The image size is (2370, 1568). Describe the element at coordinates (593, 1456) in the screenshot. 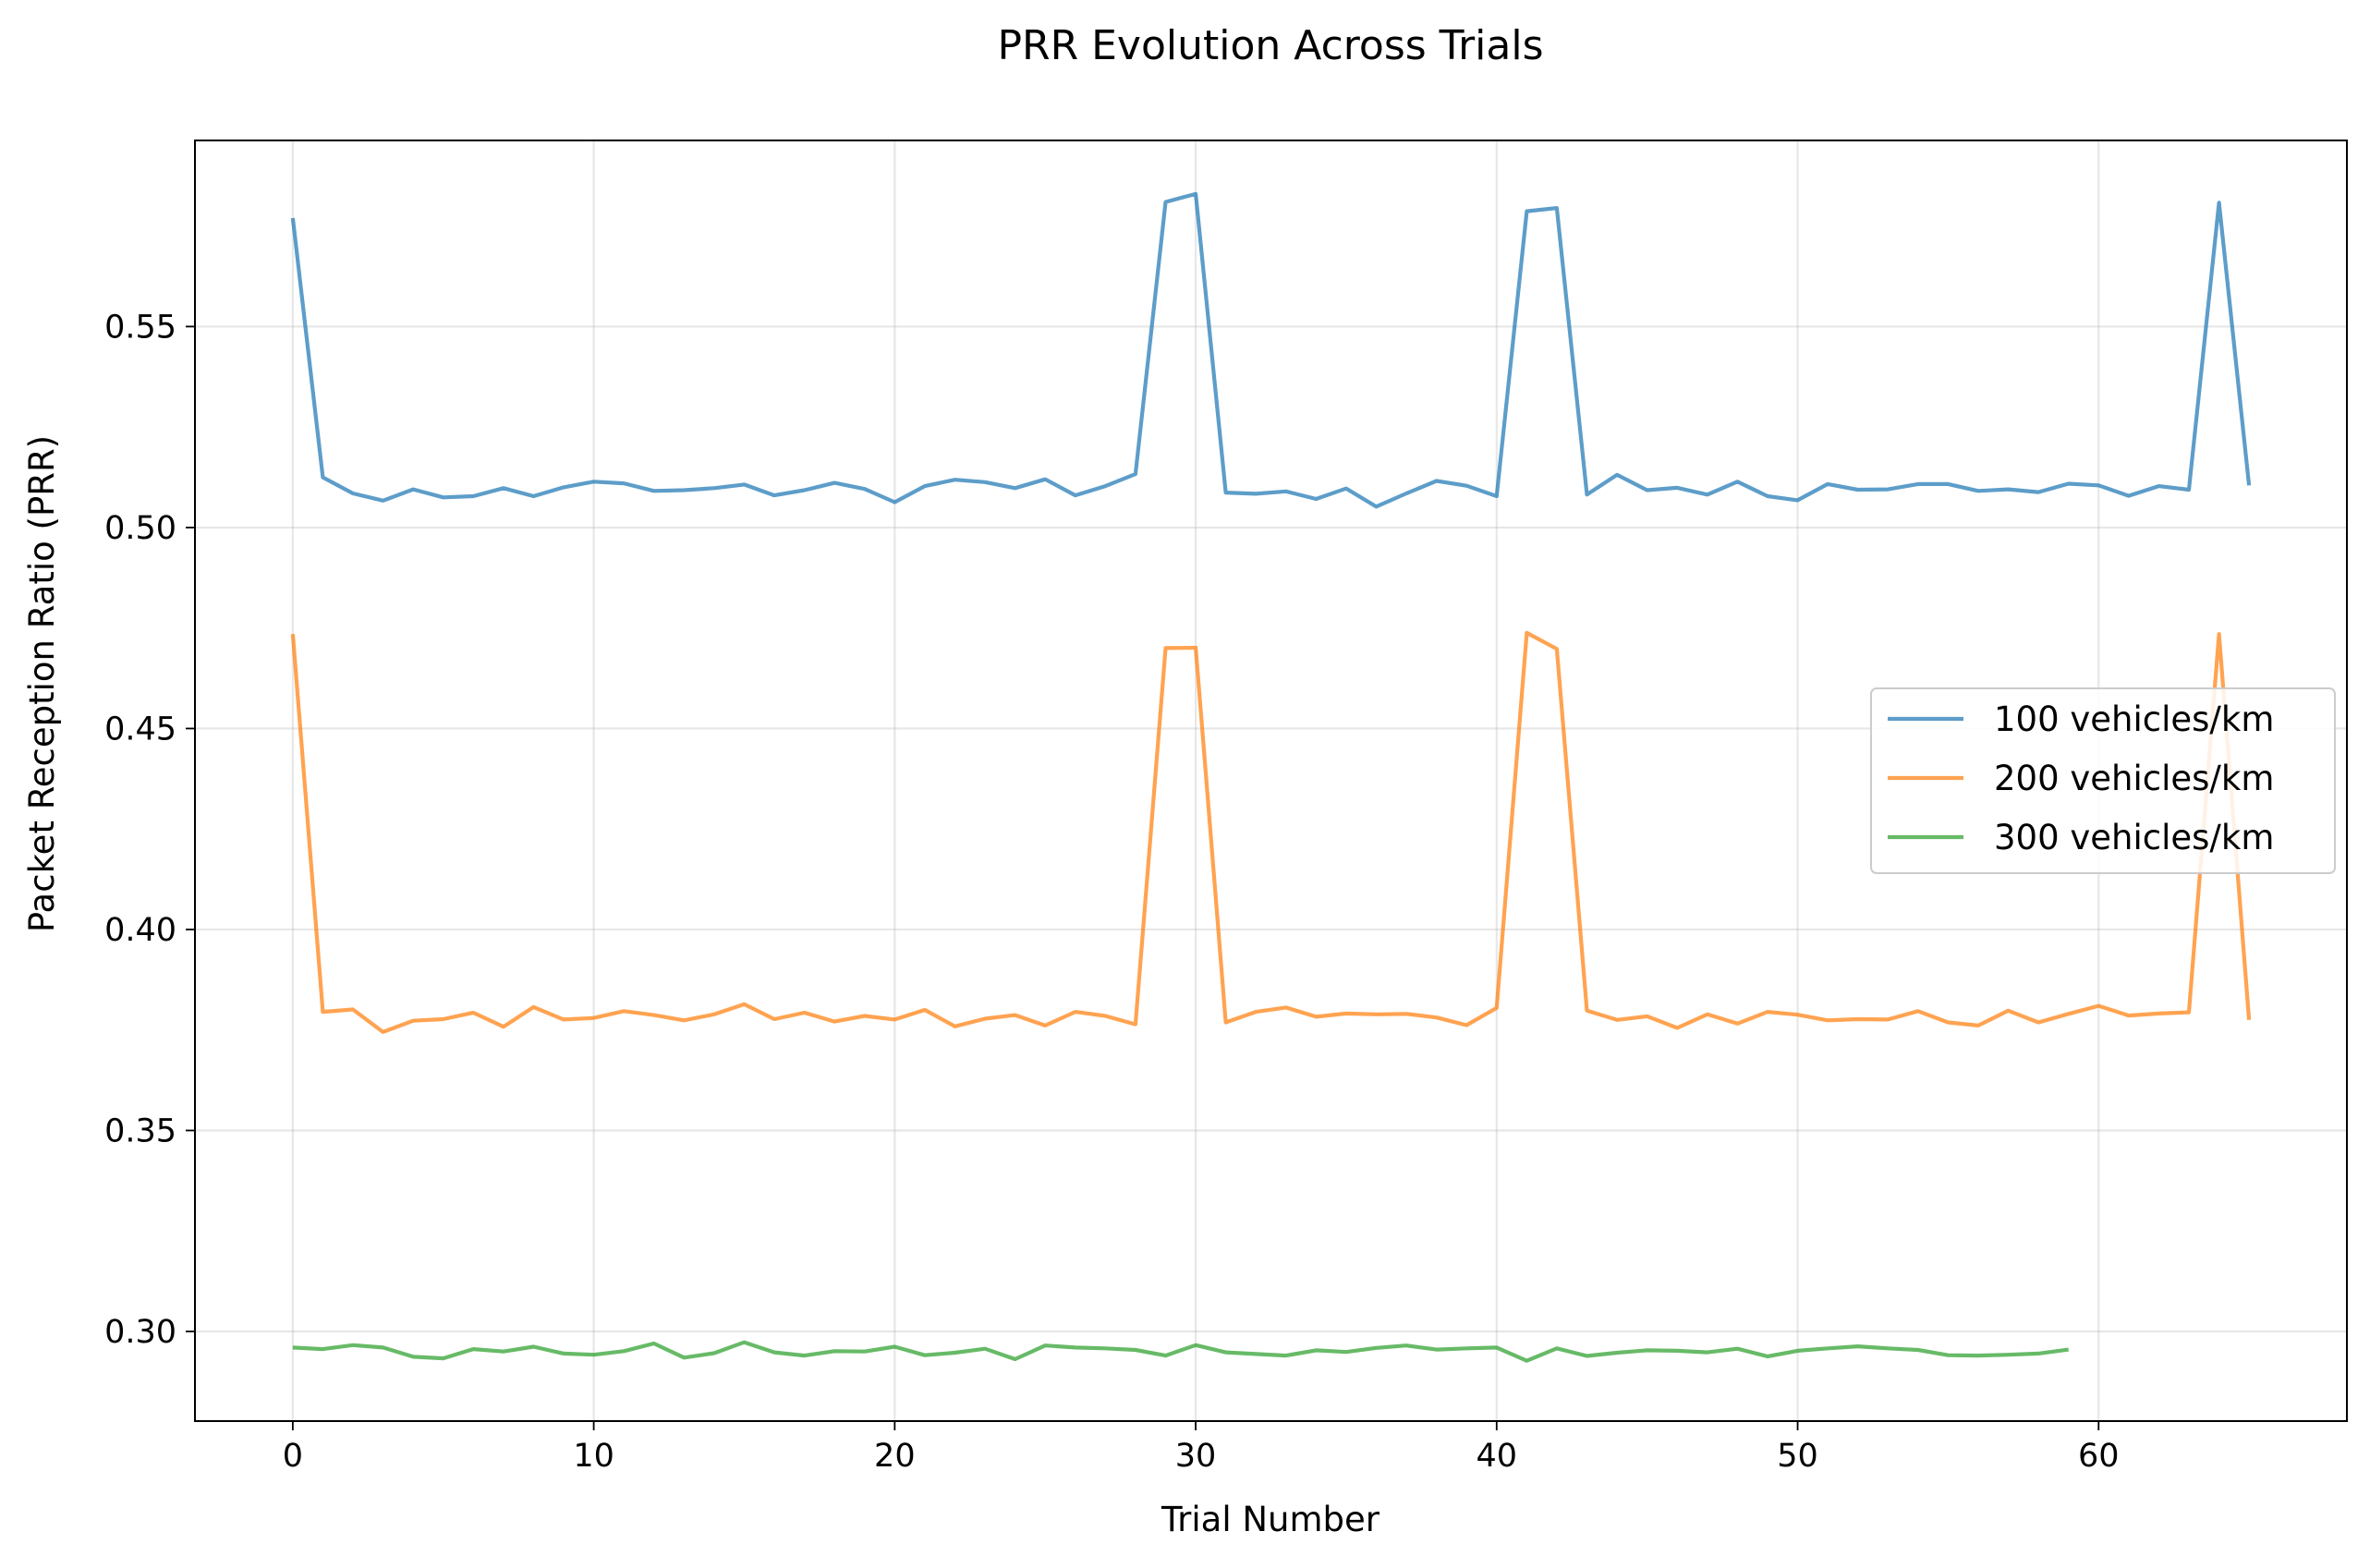

I see `x-tick-label: 10` at that location.